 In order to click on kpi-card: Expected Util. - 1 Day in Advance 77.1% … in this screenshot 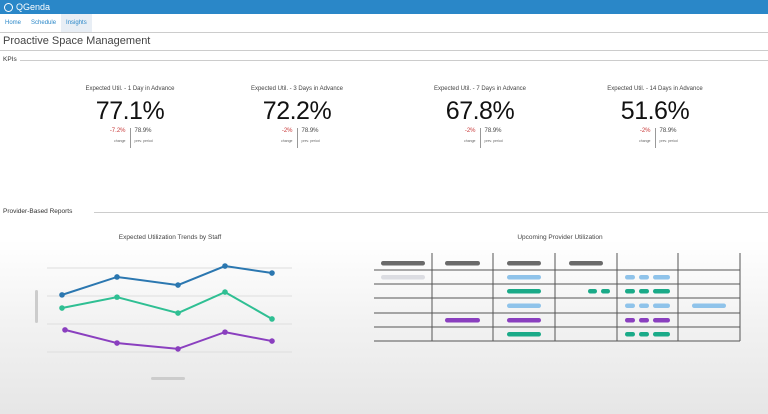, I will do `click(130, 117)`.